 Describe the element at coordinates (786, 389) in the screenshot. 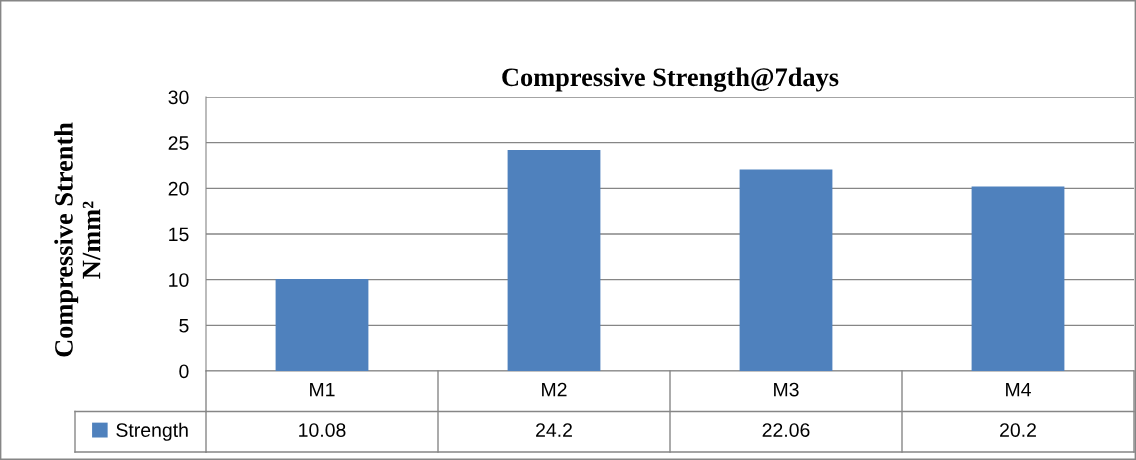

I see `x-tick-label: M3` at that location.